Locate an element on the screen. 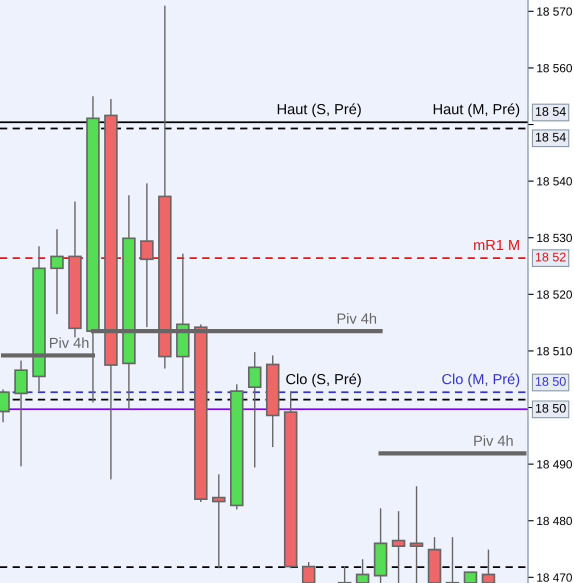  y-tick-label: 18 490 is located at coordinates (554, 464).